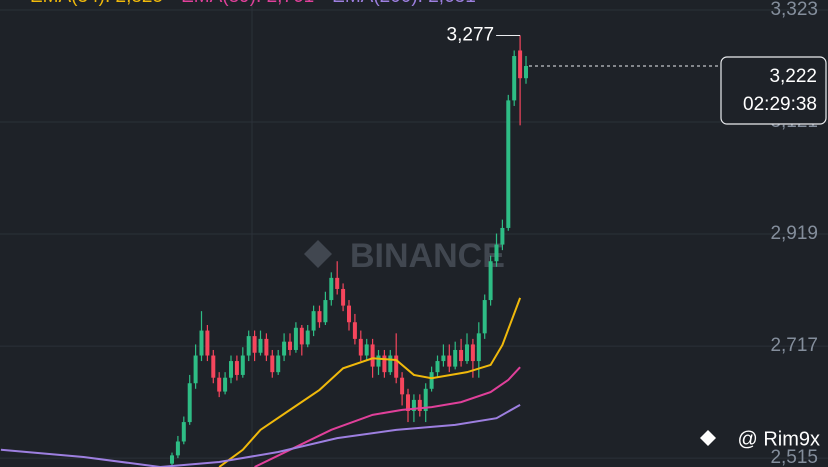  I want to click on watermark-text: BINANCE, so click(427, 256).